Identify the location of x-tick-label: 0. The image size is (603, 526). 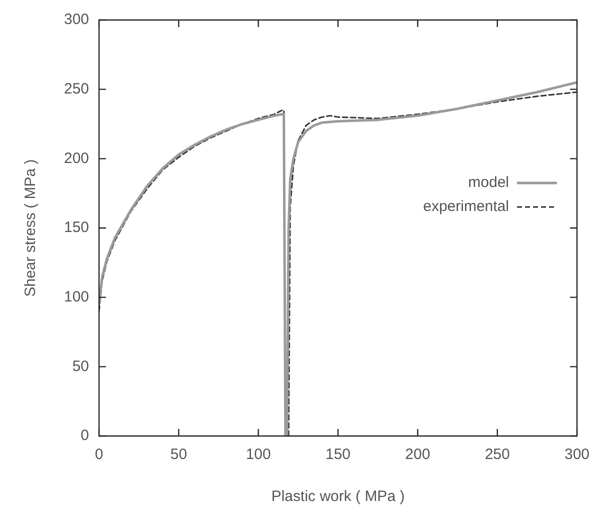
(99, 455).